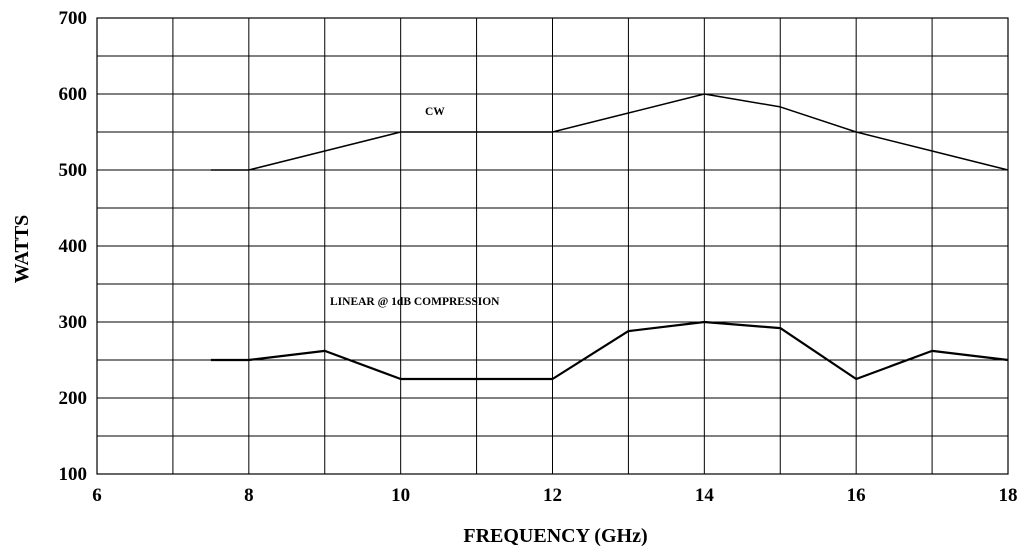  Describe the element at coordinates (609, 132) in the screenshot. I see `series-line-cw` at that location.